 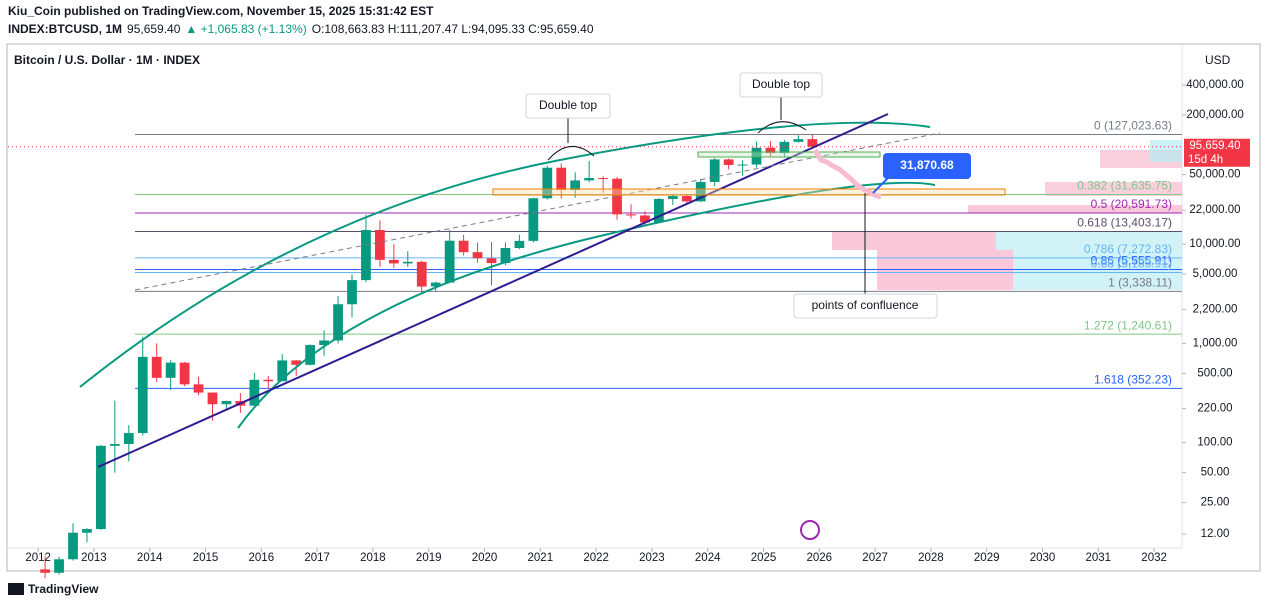 What do you see at coordinates (1154, 558) in the screenshot?
I see `x-tick-label: 2032` at bounding box center [1154, 558].